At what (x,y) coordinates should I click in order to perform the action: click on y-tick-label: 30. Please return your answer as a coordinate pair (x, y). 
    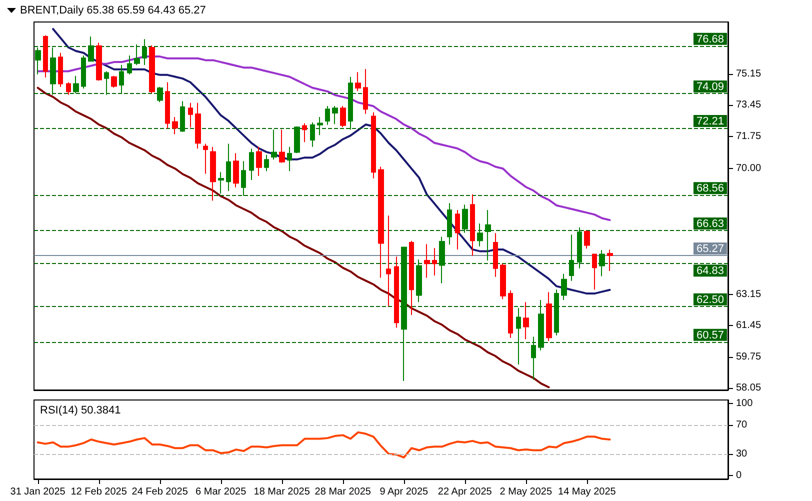
    Looking at the image, I should click on (742, 454).